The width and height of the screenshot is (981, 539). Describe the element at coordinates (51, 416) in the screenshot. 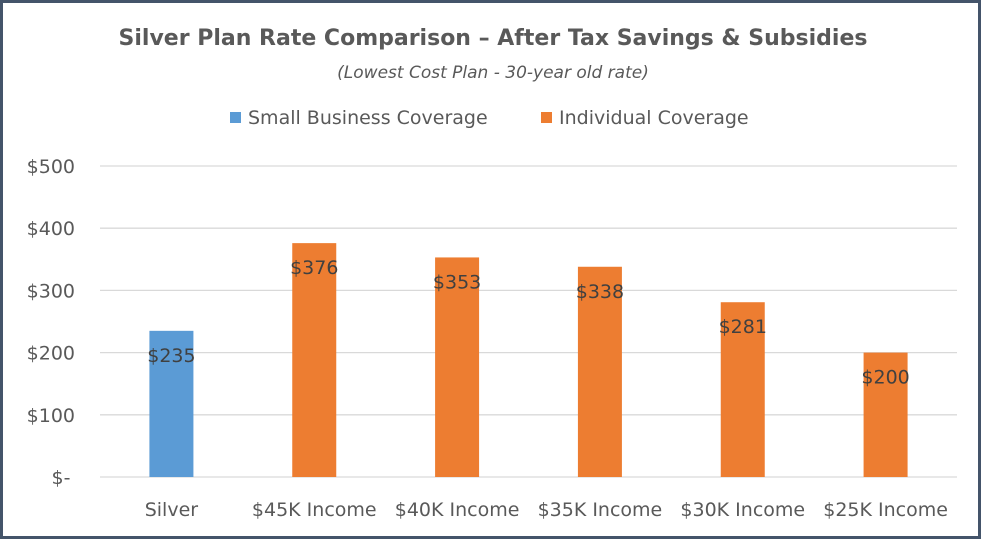

I see `y-tick-label: $100` at that location.